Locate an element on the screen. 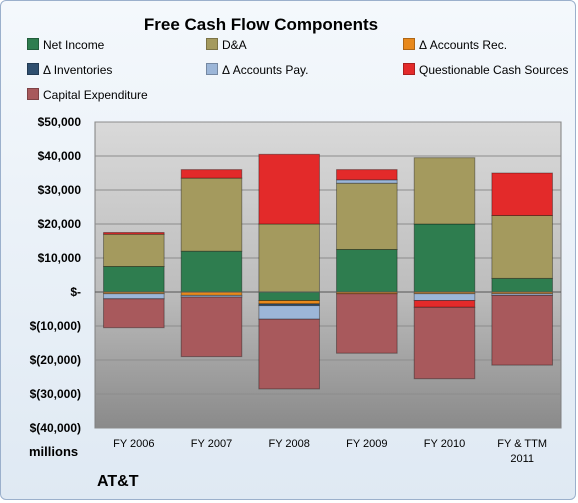 The image size is (578, 503). bar-capital-expenditure-fy-2009 is located at coordinates (367, 323).